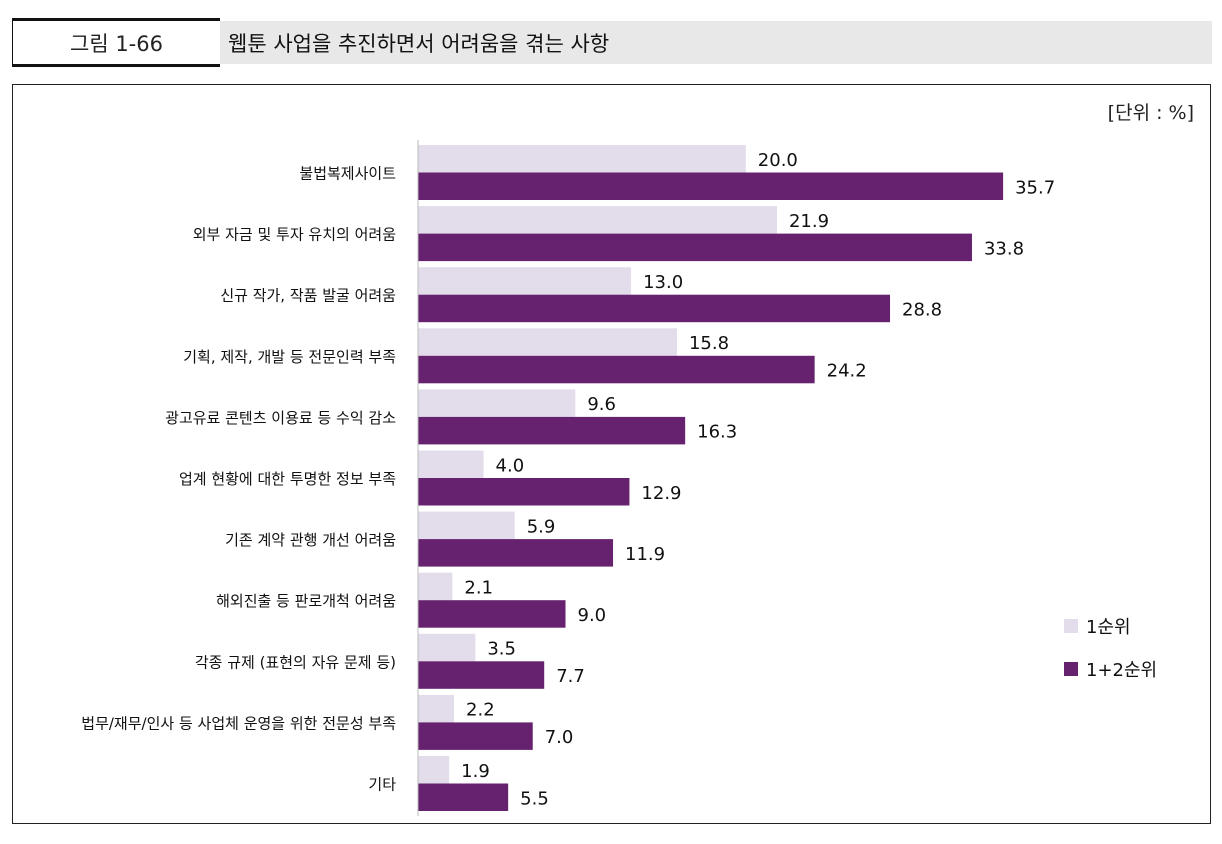  What do you see at coordinates (1150, 113) in the screenshot?
I see `unit-label: [단위 : %]` at bounding box center [1150, 113].